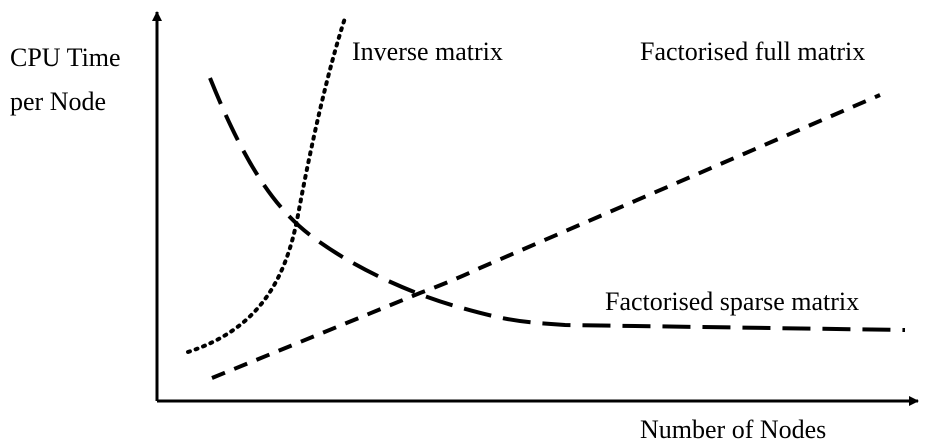 This screenshot has width=935, height=445. Describe the element at coordinates (752, 51) in the screenshot. I see `curve-label: Factorised full matrix` at that location.